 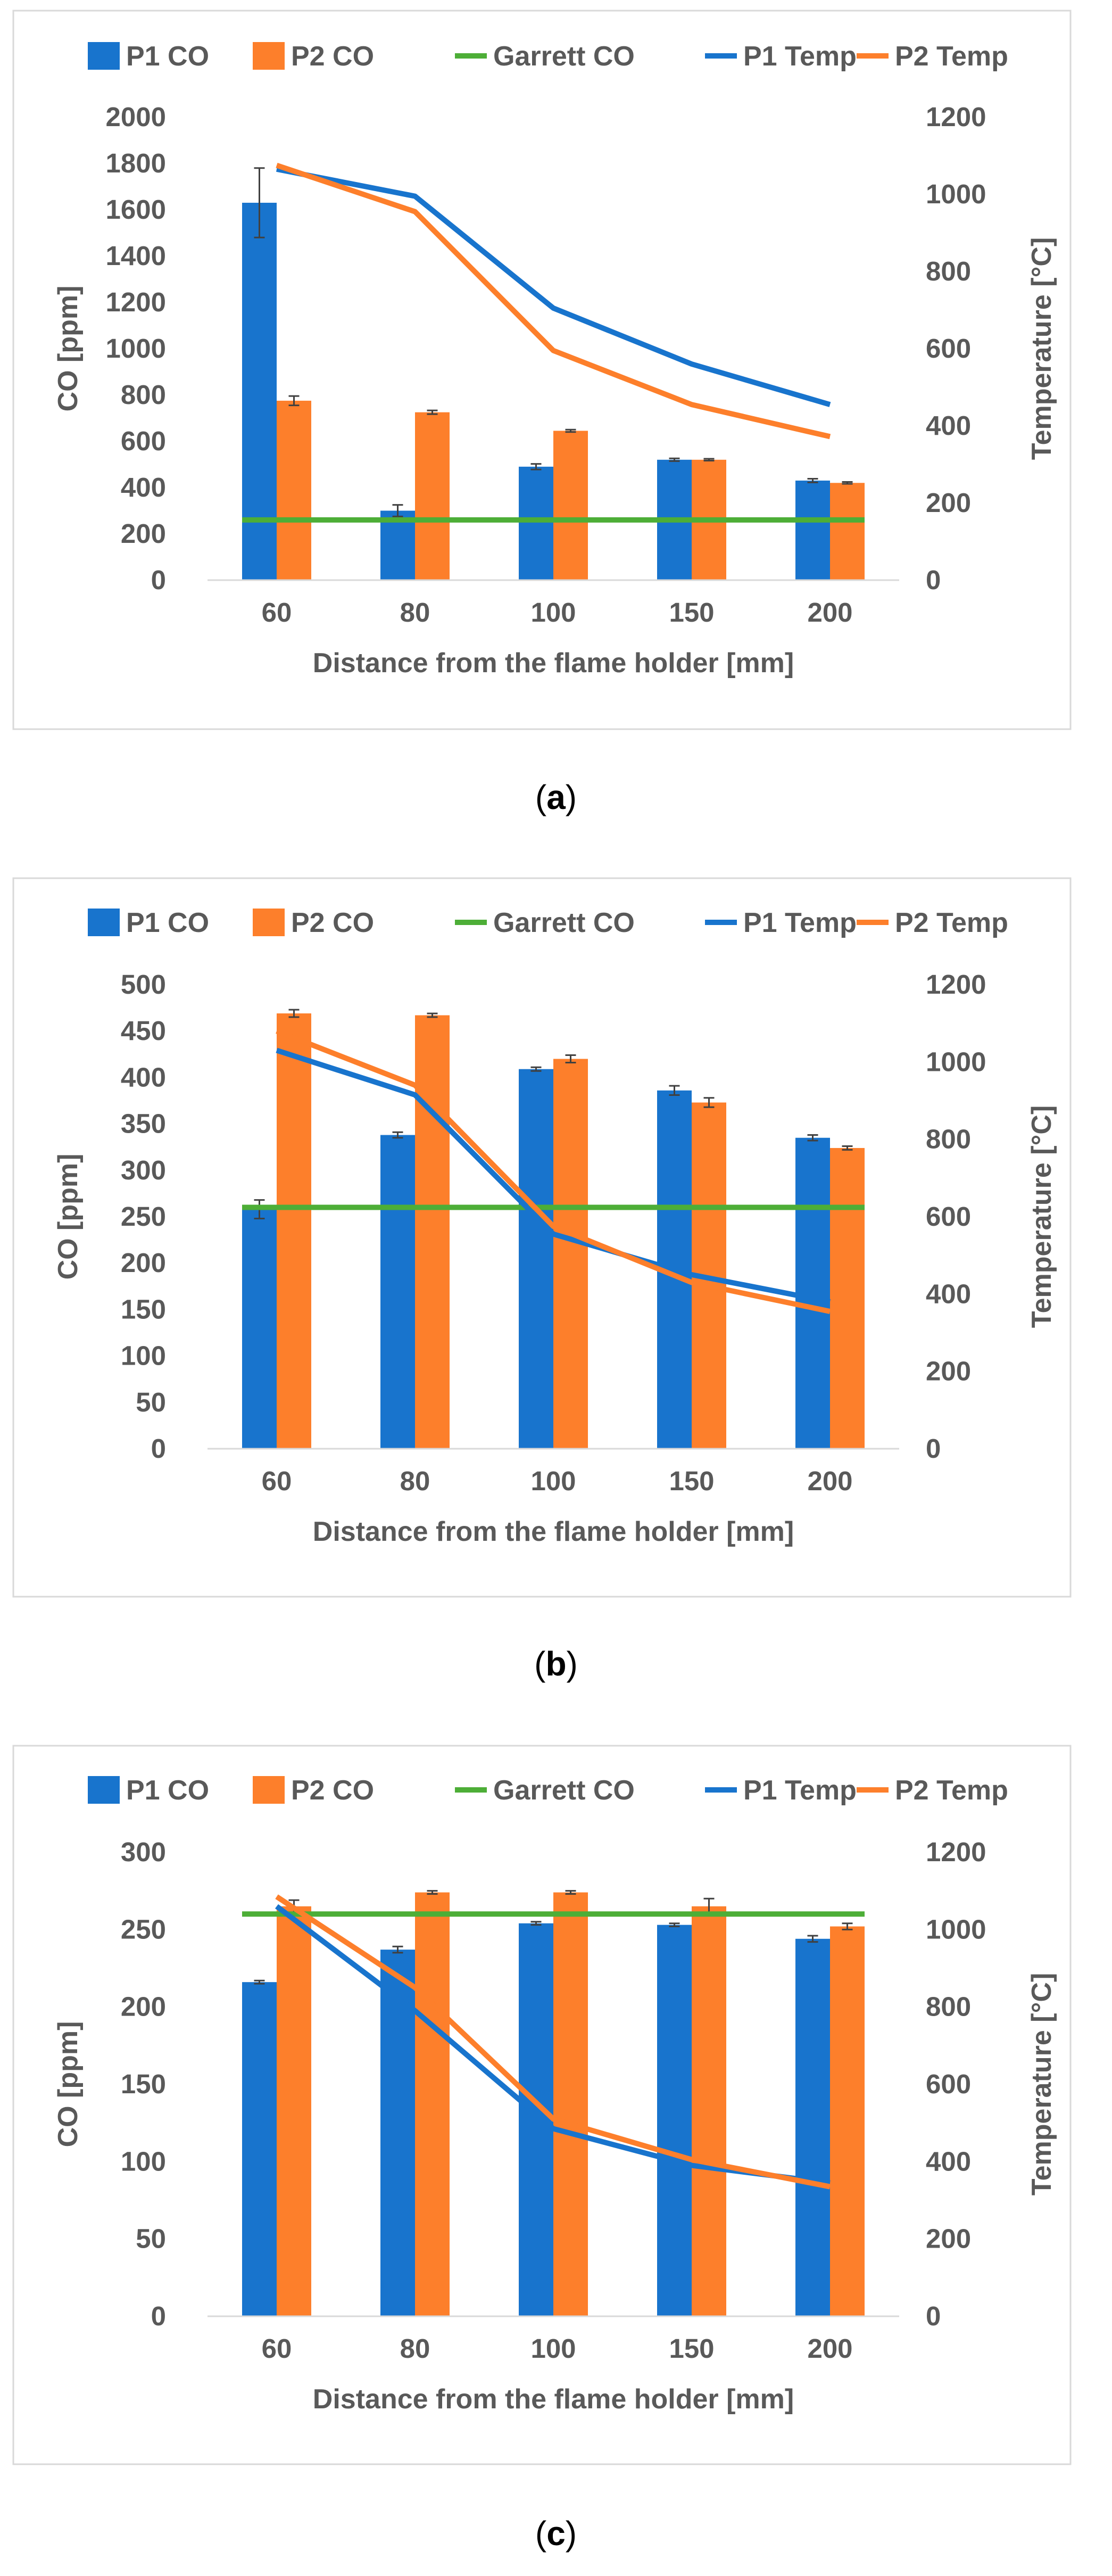 I want to click on panel-caption: (a), so click(x=556, y=797).